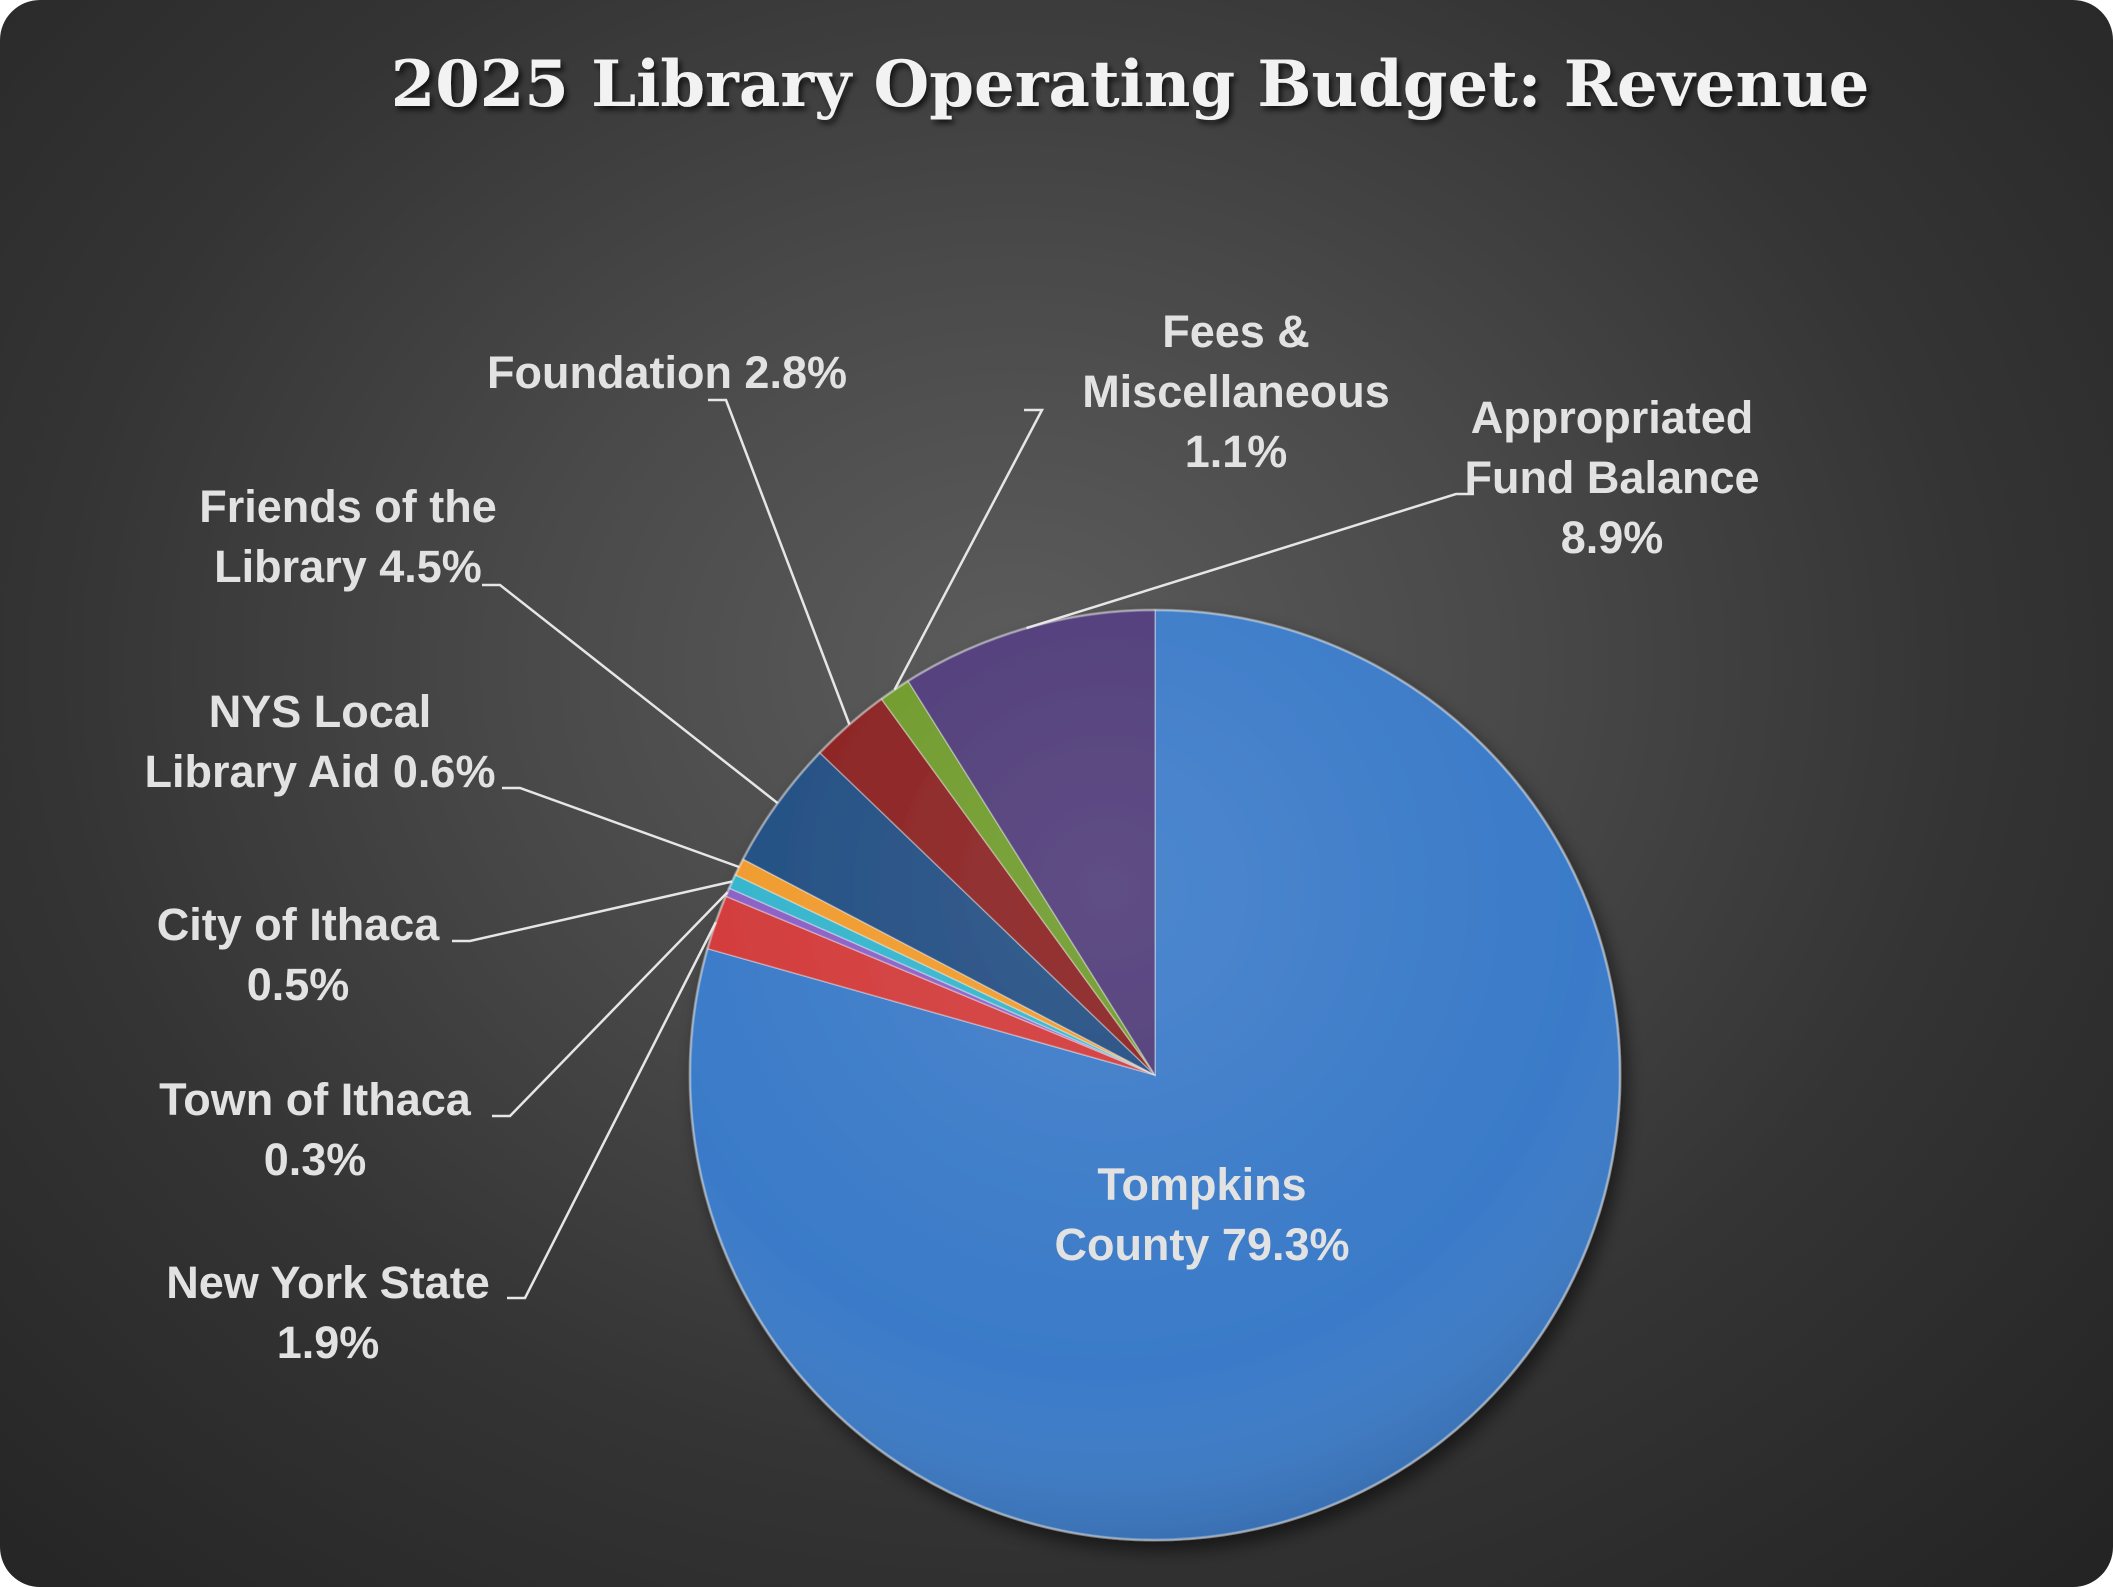  Describe the element at coordinates (315, 1099) in the screenshot. I see `slice-label-line: Town of Ithaca` at that location.